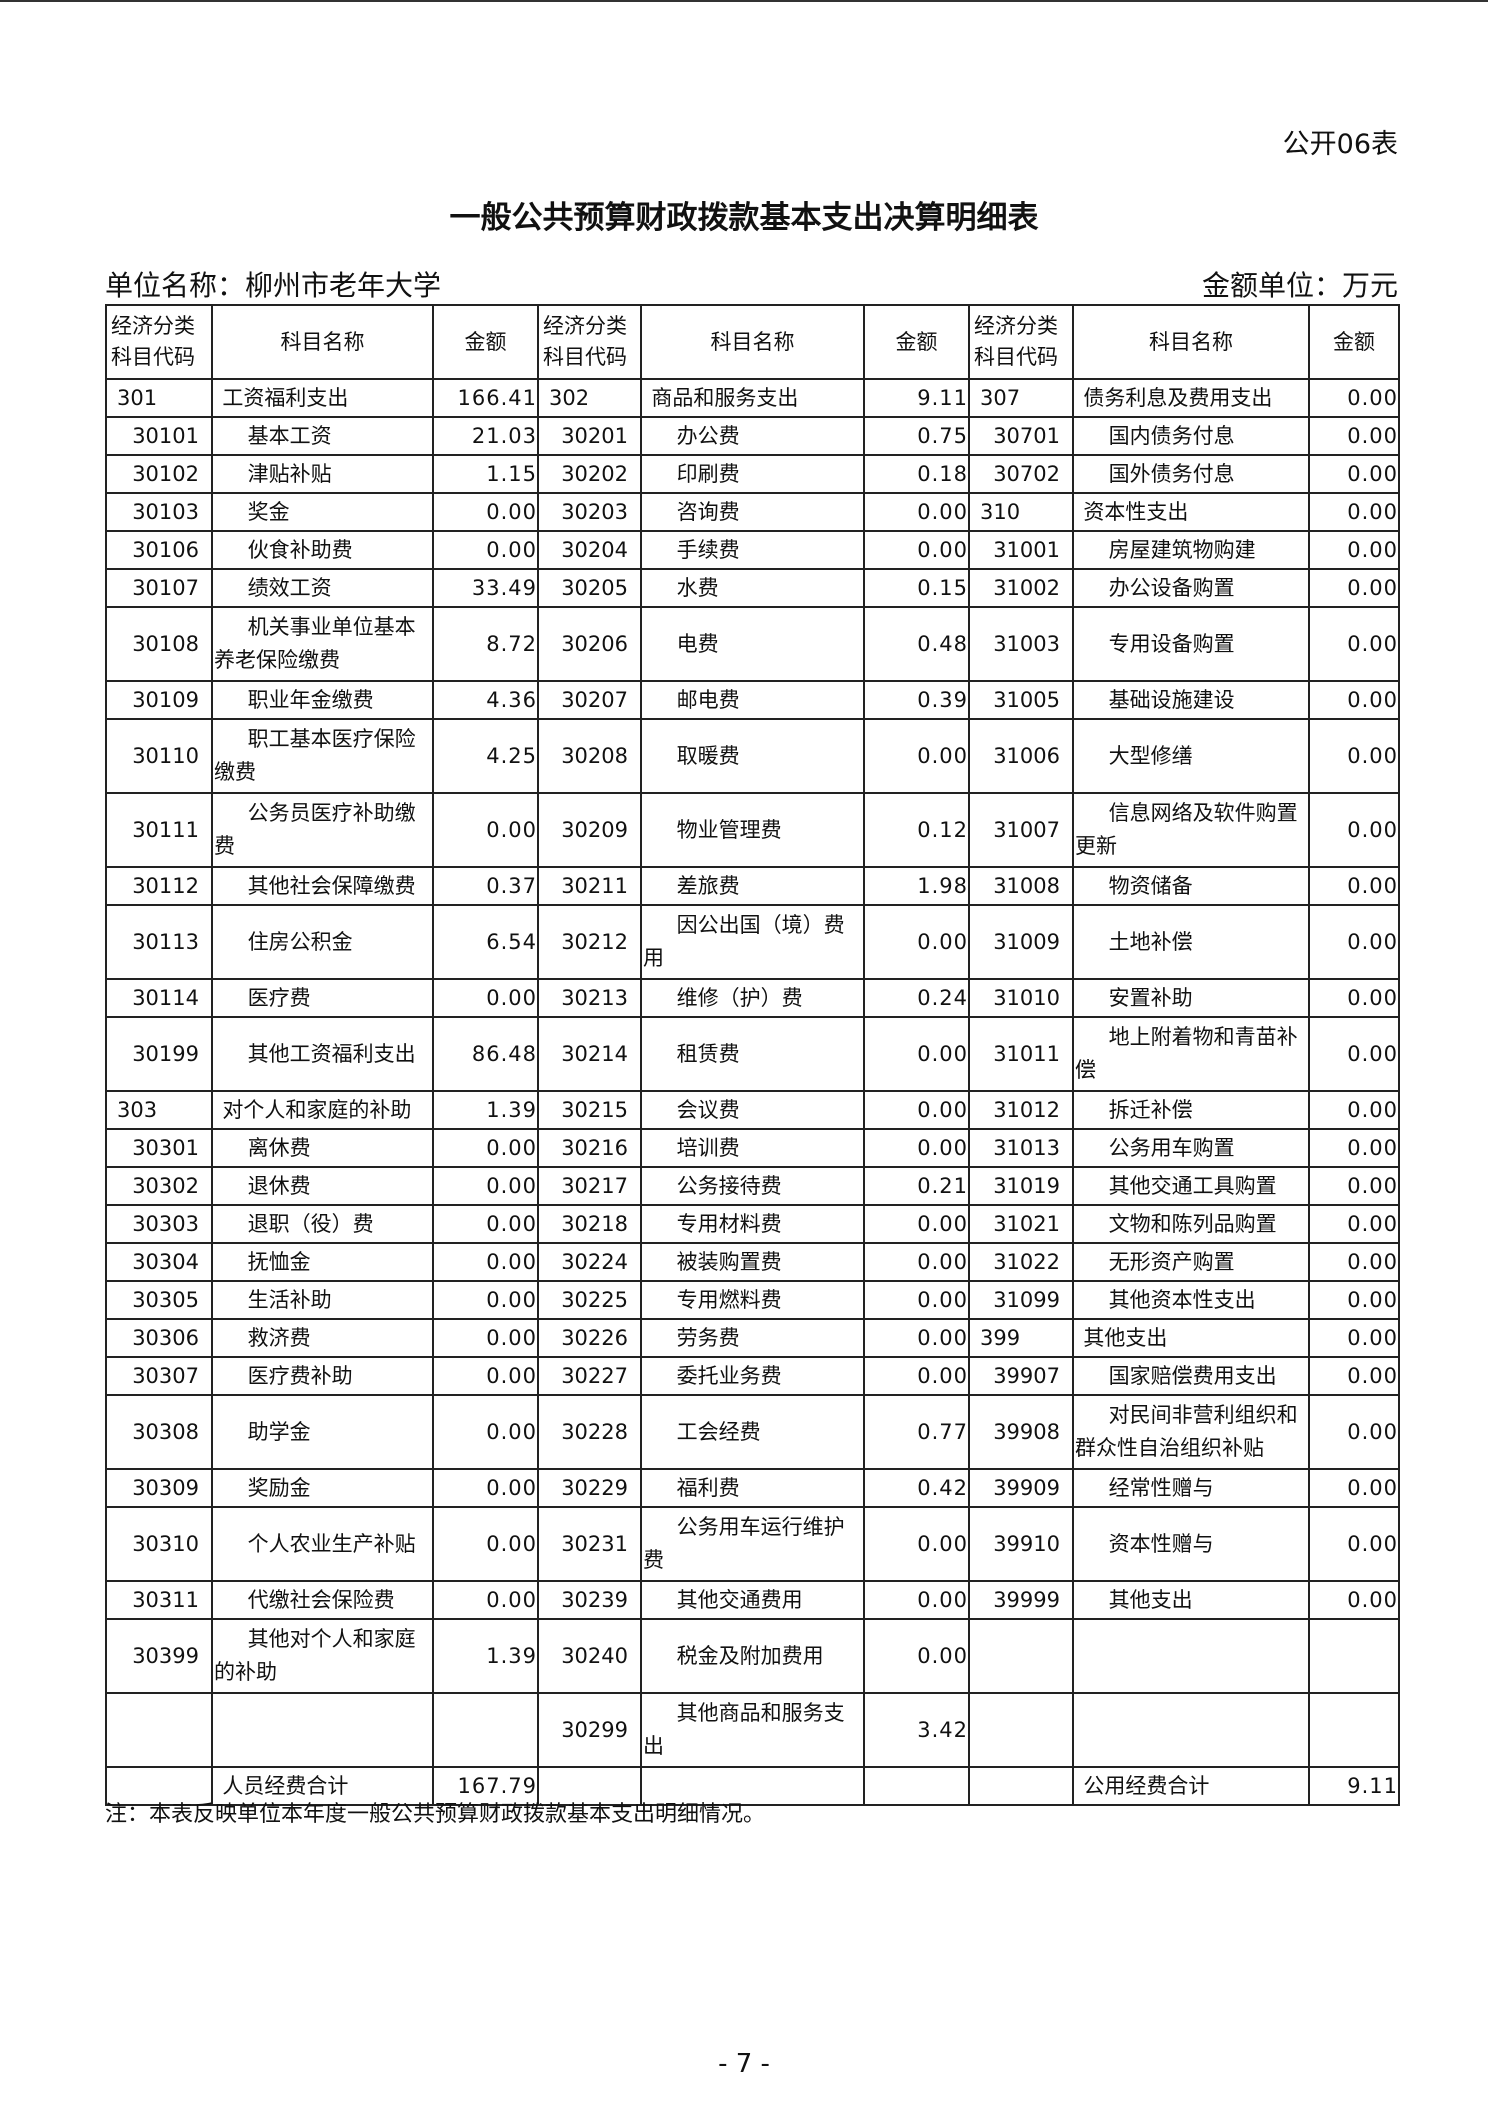  What do you see at coordinates (485, 942) in the screenshot?
I see `cell-amount: 6.54` at bounding box center [485, 942].